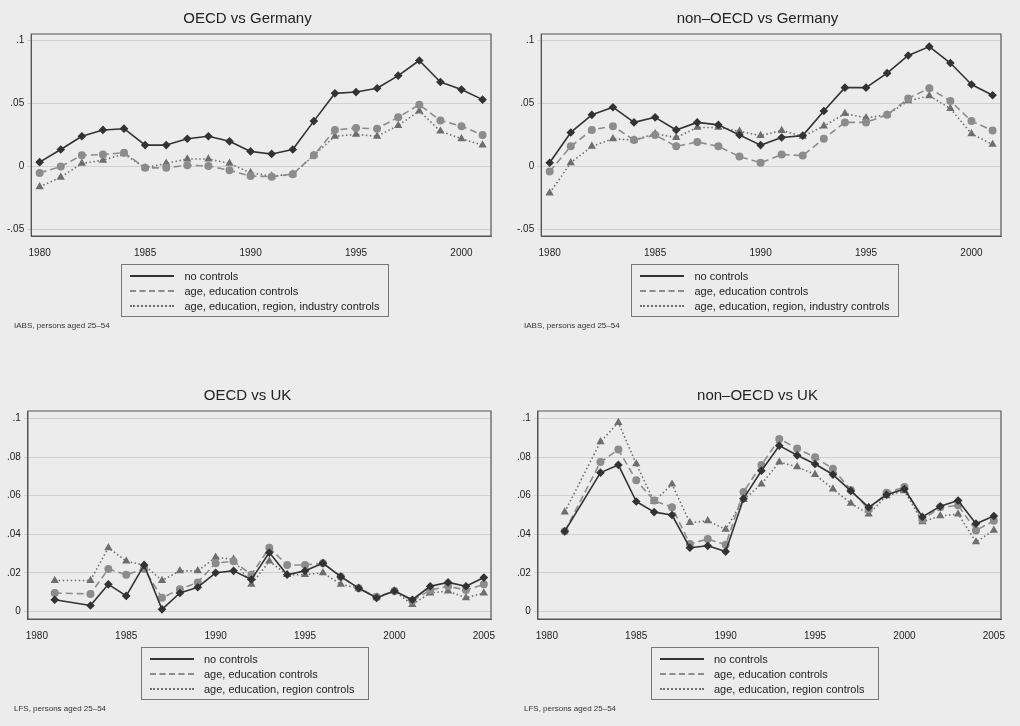  Describe the element at coordinates (757, 18) in the screenshot. I see `chart-title: non–OECD vs Germany` at that location.